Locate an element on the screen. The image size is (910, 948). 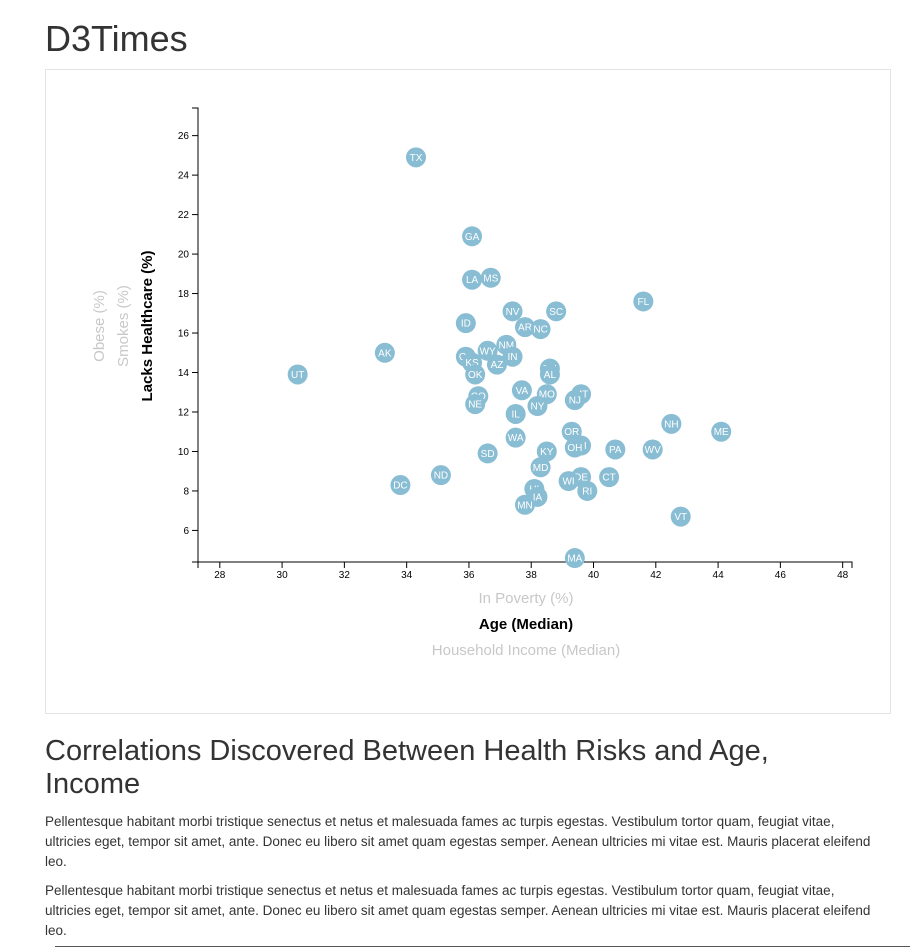
state-point-nc: NC is located at coordinates (540, 329).